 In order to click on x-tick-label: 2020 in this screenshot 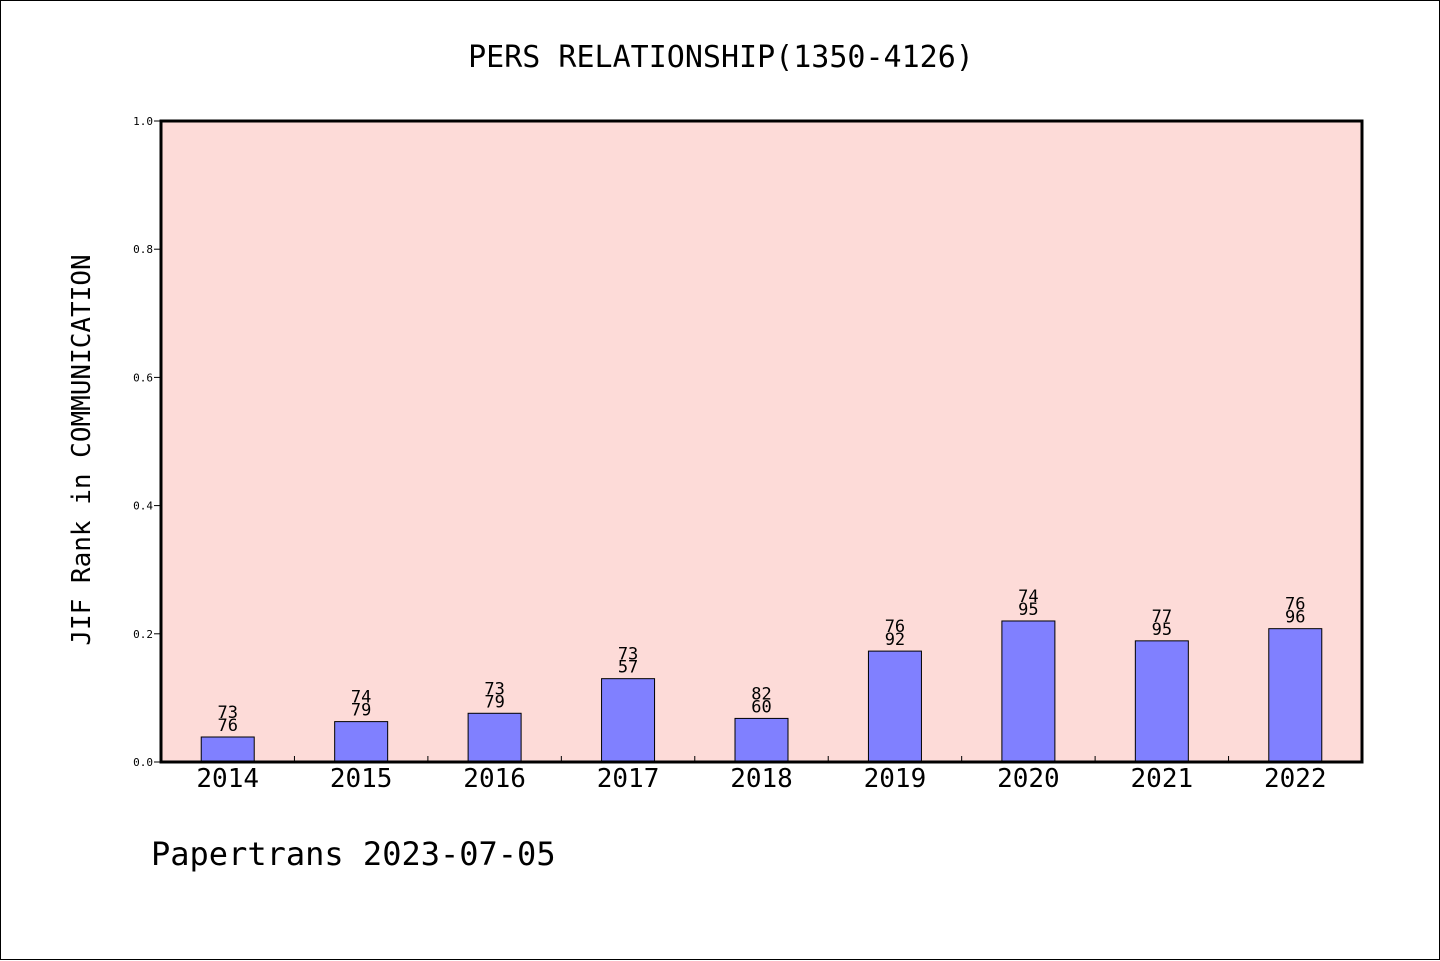, I will do `click(1028, 779)`.